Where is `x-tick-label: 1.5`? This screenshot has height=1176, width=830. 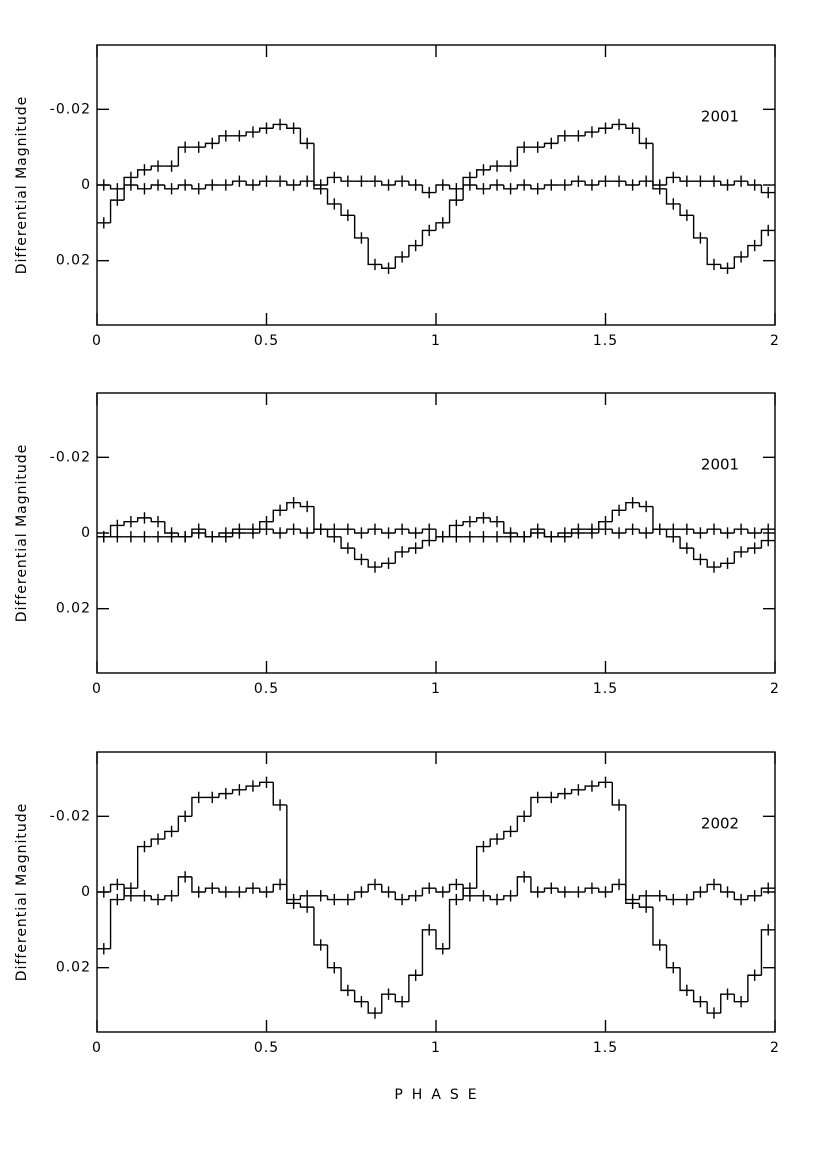 x-tick-label: 1.5 is located at coordinates (605, 689).